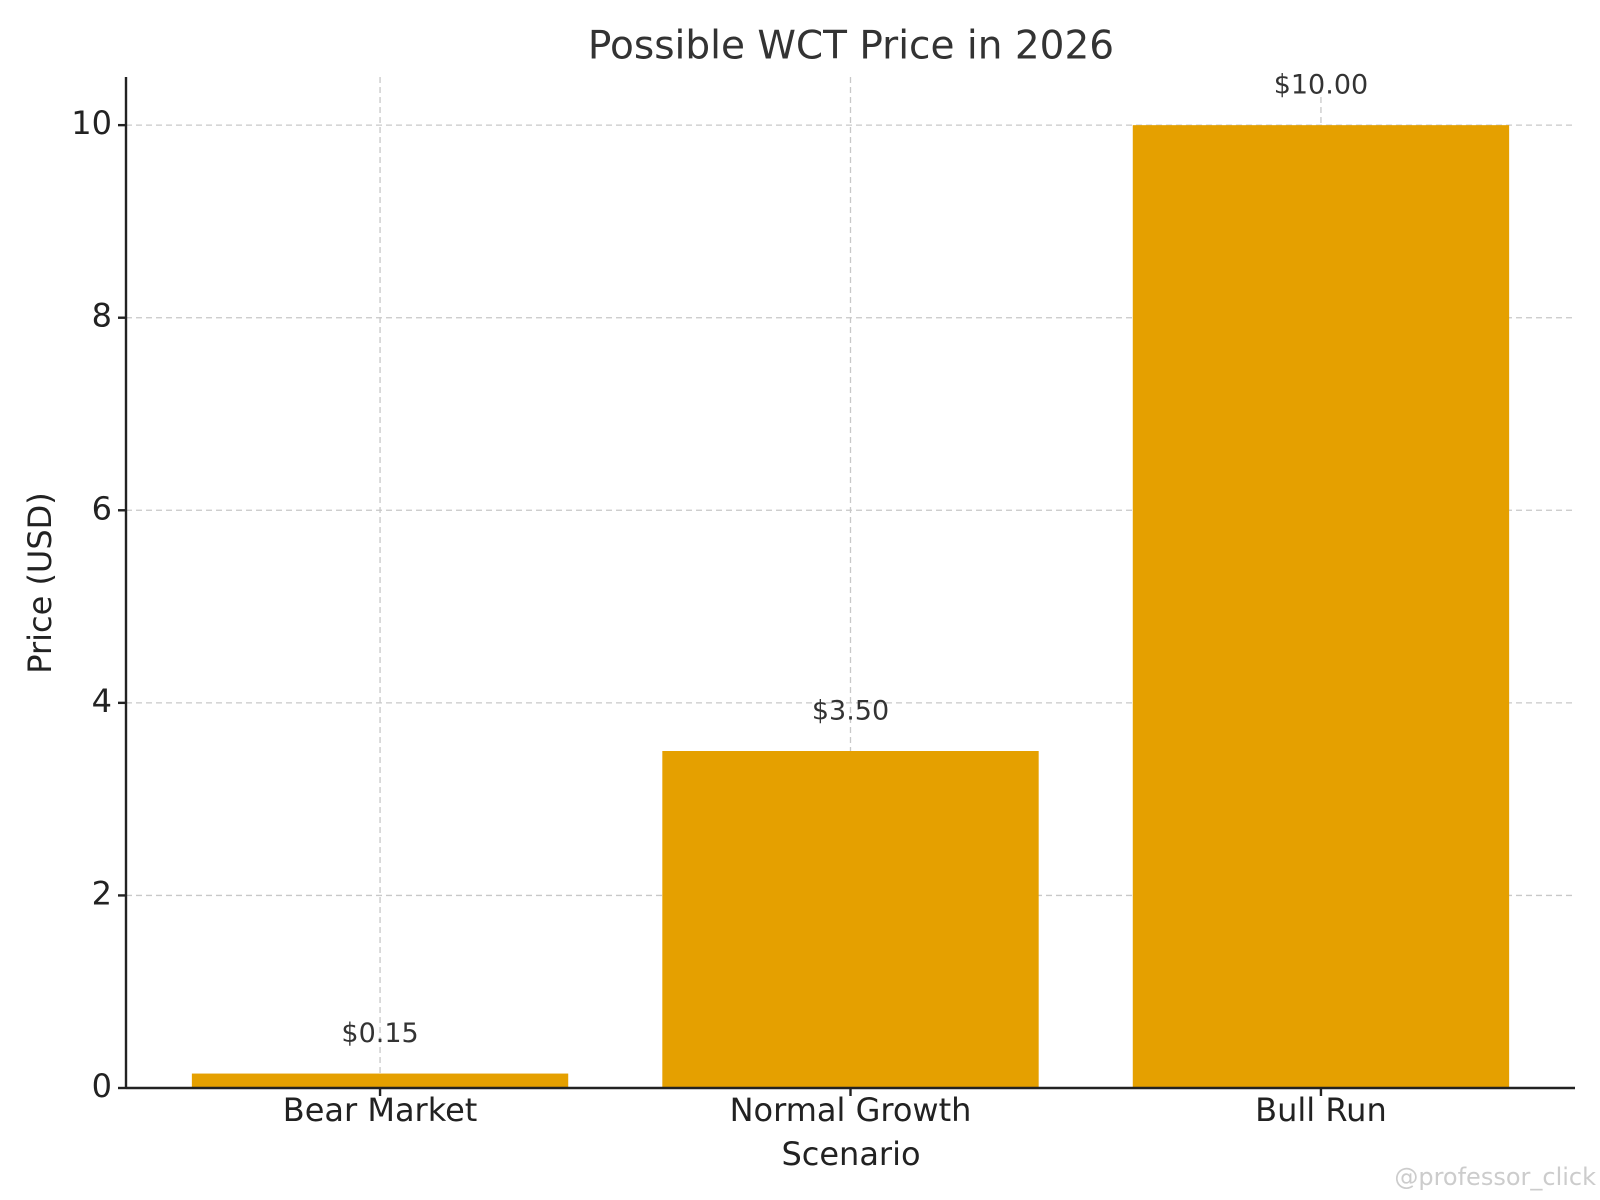  I want to click on y-tick-label: 0, so click(102, 1086).